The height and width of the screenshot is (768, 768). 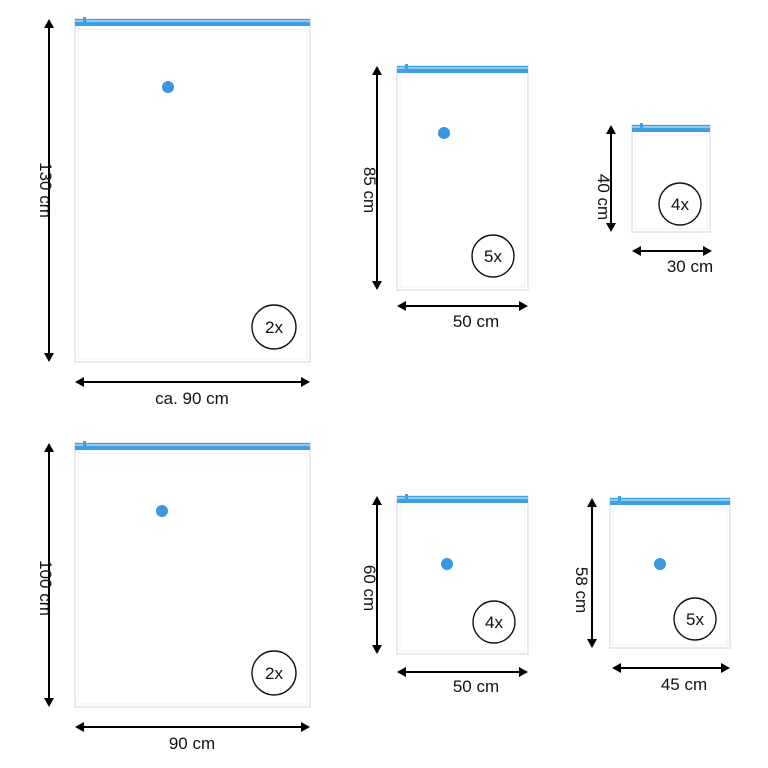 What do you see at coordinates (603, 197) in the screenshot?
I see `height-label: 40 cm` at bounding box center [603, 197].